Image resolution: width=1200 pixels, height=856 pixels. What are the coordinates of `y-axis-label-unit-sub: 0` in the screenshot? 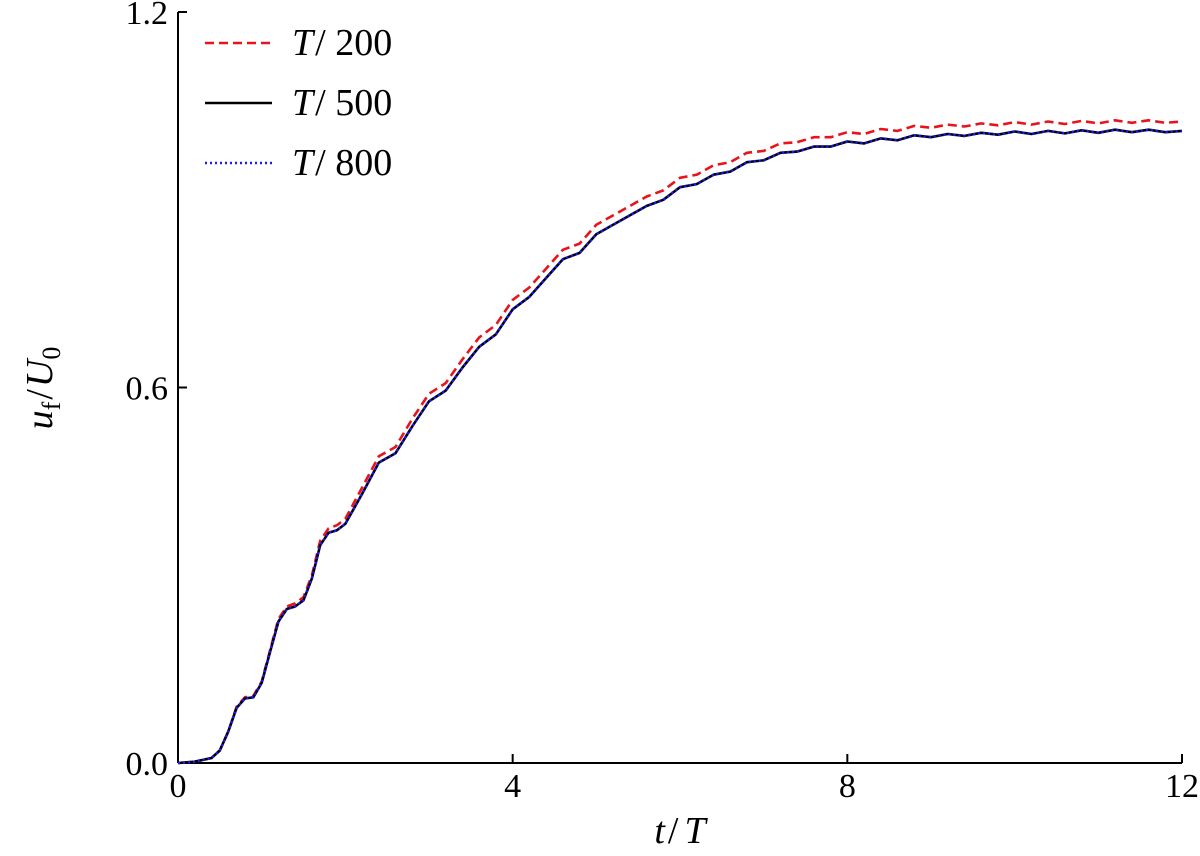 It's located at (51, 353).